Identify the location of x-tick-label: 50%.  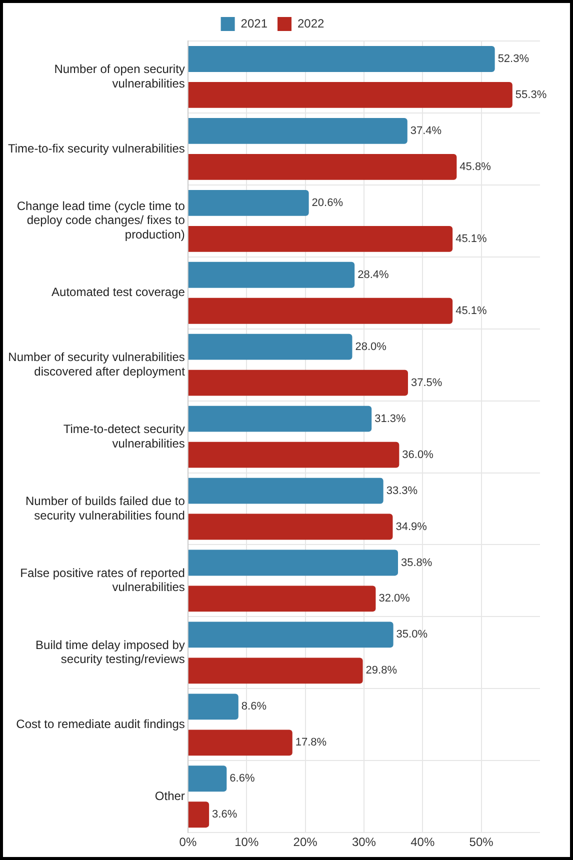
(481, 842).